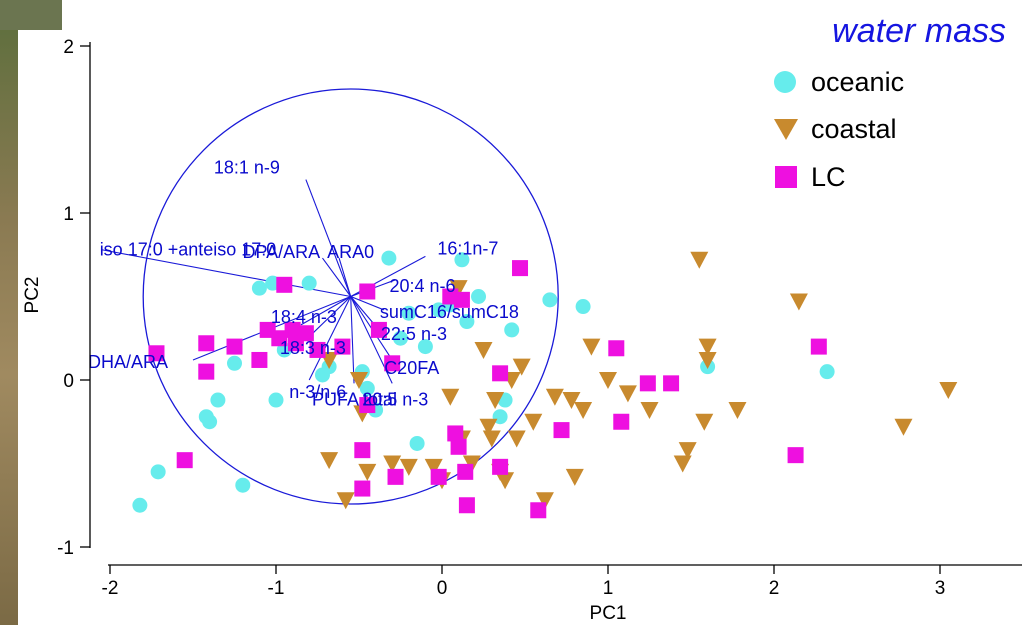 The image size is (1028, 625). Describe the element at coordinates (68, 47) in the screenshot. I see `y-tick-label: 2` at that location.